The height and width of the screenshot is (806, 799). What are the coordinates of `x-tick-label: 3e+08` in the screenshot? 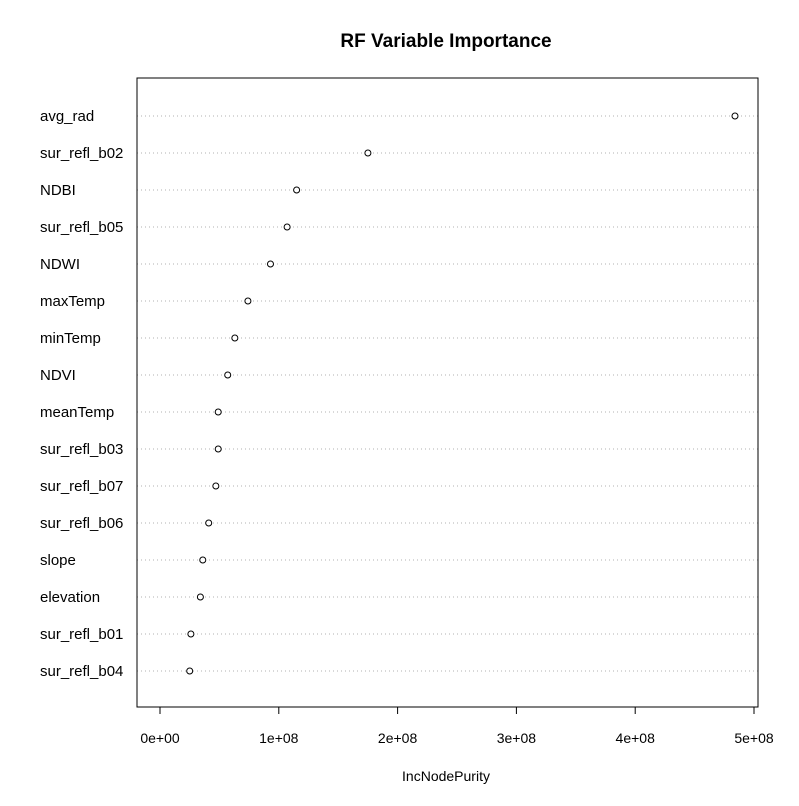 It's located at (517, 738).